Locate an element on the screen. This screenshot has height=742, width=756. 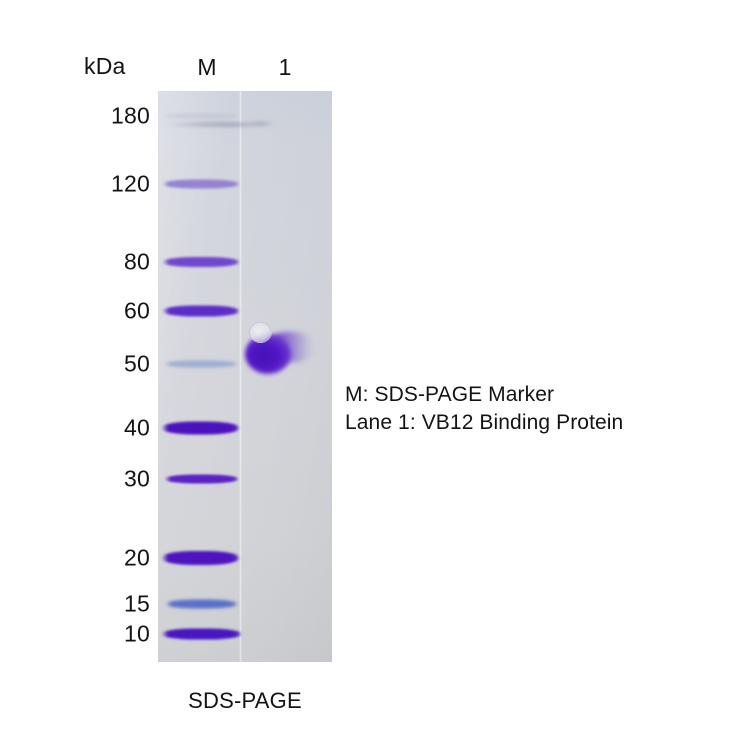
marker-band-40kda is located at coordinates (200, 428).